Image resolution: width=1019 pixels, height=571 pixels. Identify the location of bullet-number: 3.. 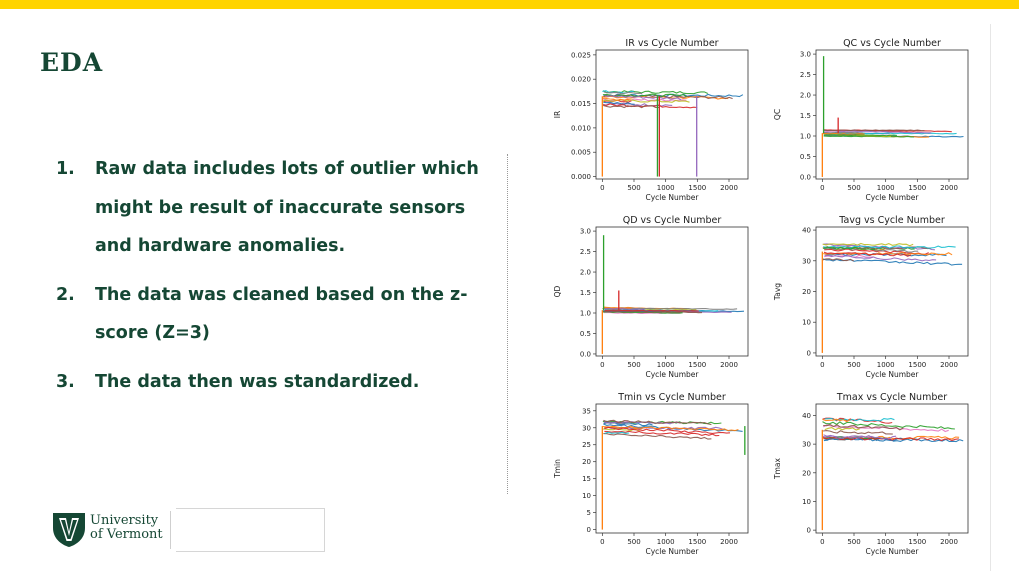
(65, 381).